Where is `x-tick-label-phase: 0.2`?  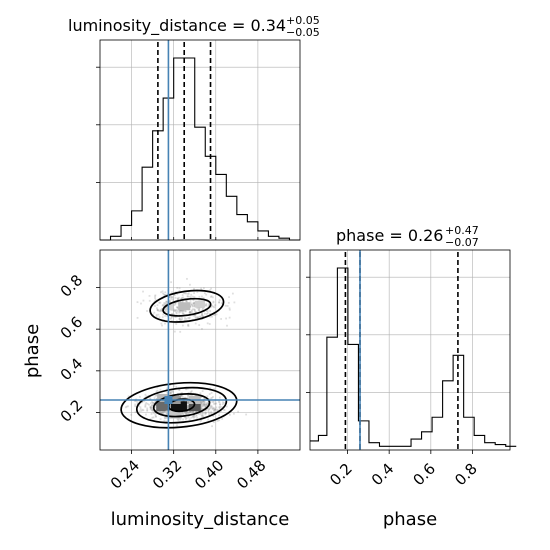
x-tick-label-phase: 0.2 is located at coordinates (341, 475).